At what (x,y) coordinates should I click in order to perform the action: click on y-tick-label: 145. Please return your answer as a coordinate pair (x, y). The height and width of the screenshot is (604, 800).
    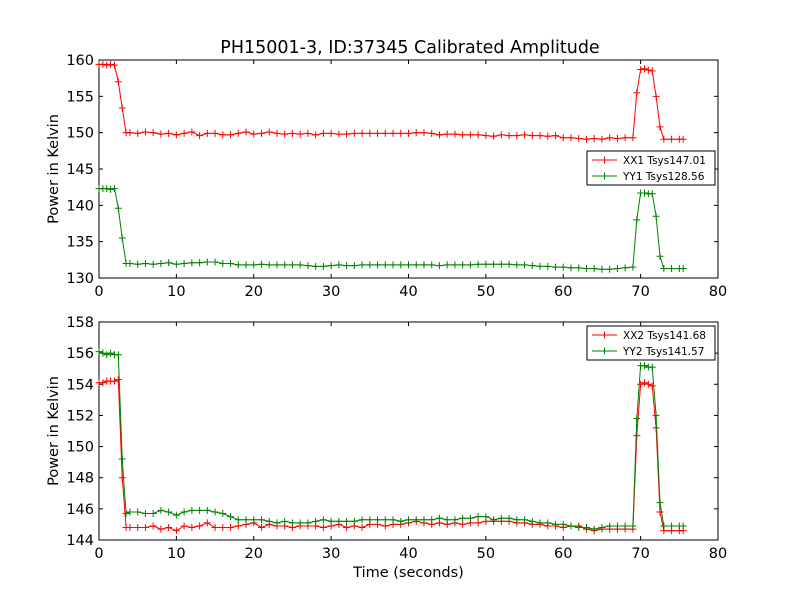
    Looking at the image, I should click on (80, 170).